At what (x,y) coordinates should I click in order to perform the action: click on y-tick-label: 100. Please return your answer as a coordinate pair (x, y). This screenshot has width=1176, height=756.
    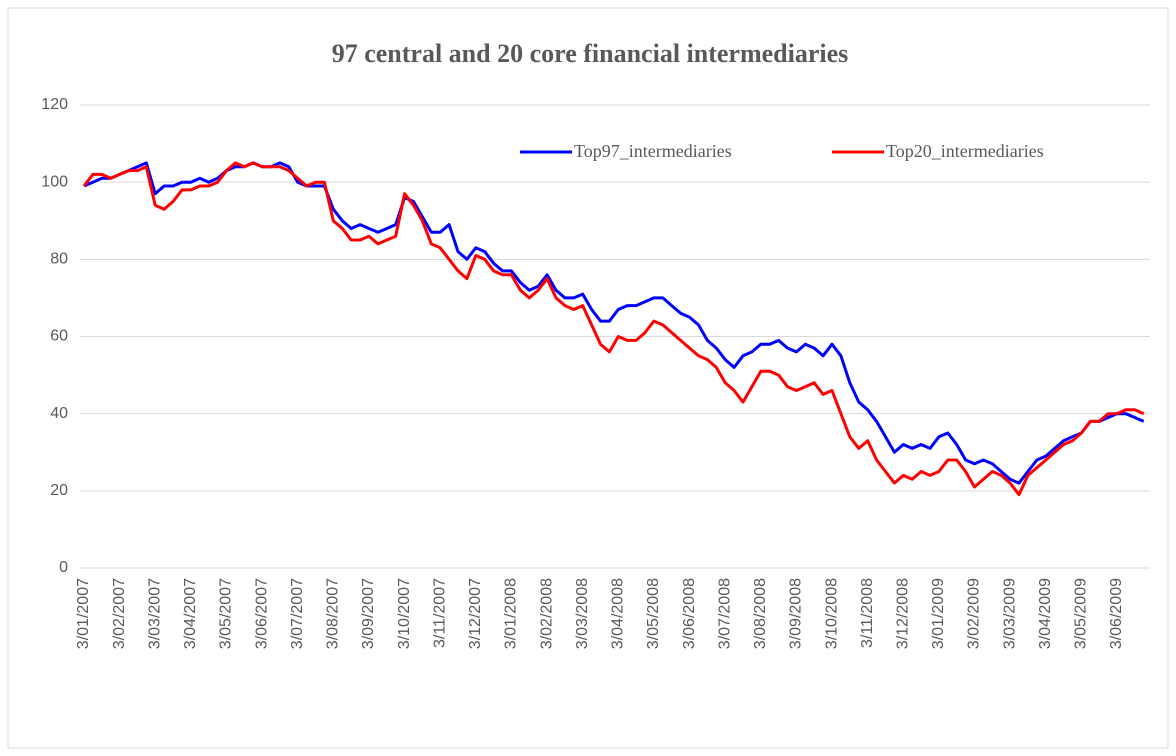
    Looking at the image, I should click on (54, 181).